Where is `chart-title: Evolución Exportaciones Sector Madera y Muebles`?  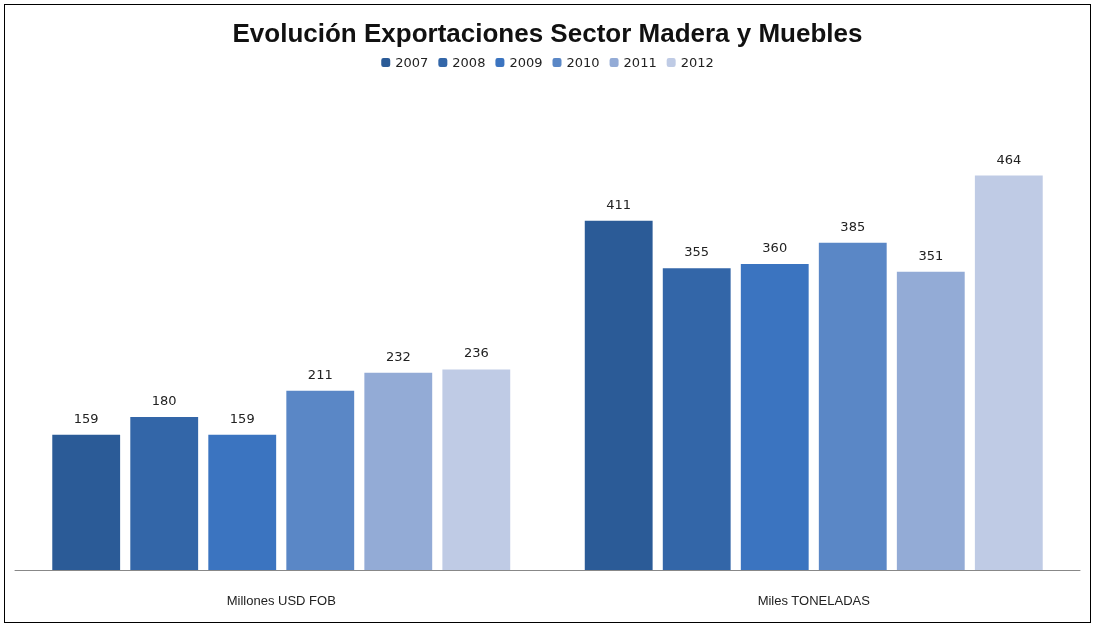 chart-title: Evolución Exportaciones Sector Madera y Muebles is located at coordinates (547, 33).